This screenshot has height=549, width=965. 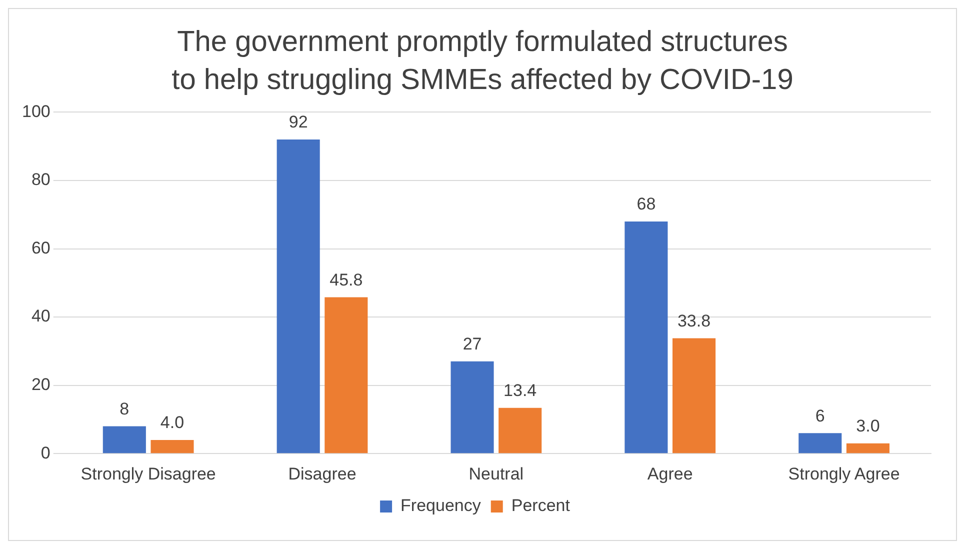 What do you see at coordinates (496, 474) in the screenshot?
I see `x-tick-label: Neutral` at bounding box center [496, 474].